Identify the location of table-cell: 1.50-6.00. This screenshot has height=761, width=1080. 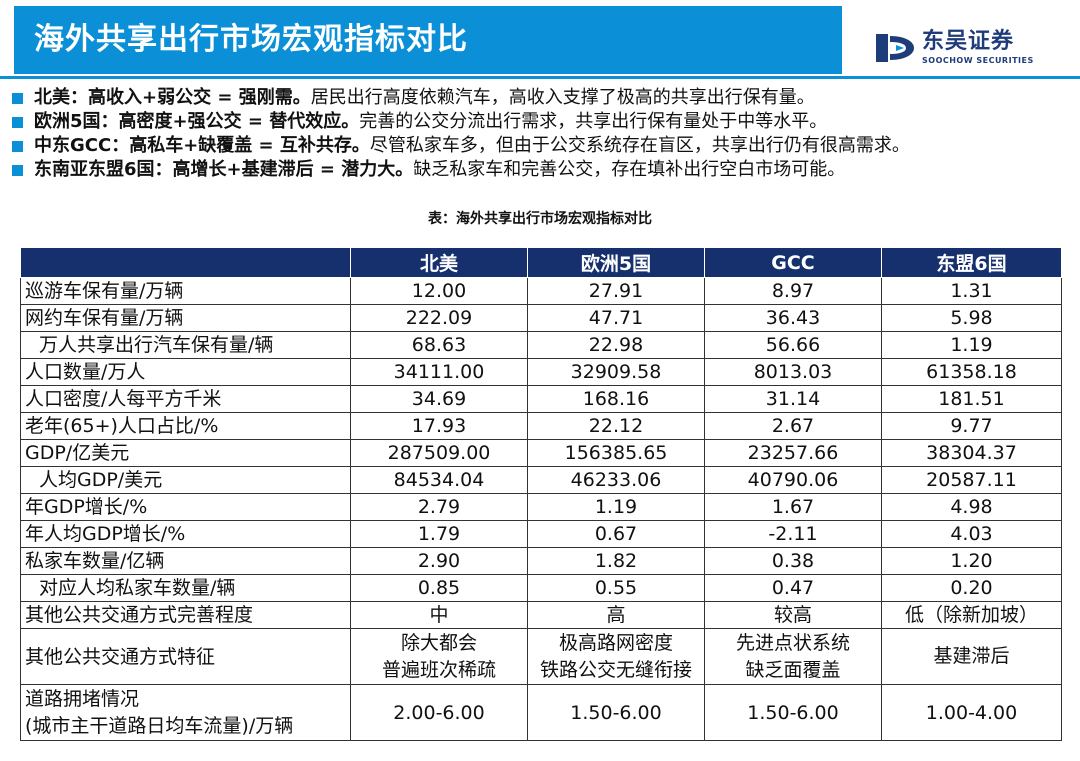
(793, 712).